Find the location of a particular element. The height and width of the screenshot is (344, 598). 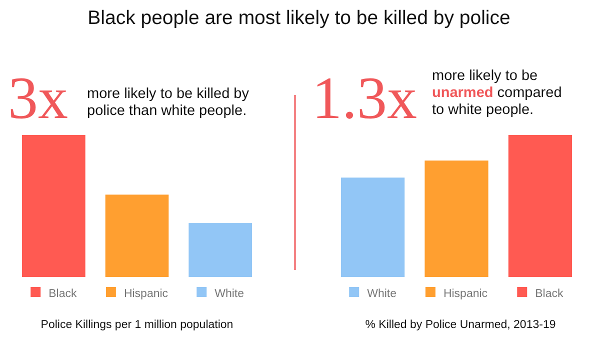

text: to white people. is located at coordinates (483, 110).